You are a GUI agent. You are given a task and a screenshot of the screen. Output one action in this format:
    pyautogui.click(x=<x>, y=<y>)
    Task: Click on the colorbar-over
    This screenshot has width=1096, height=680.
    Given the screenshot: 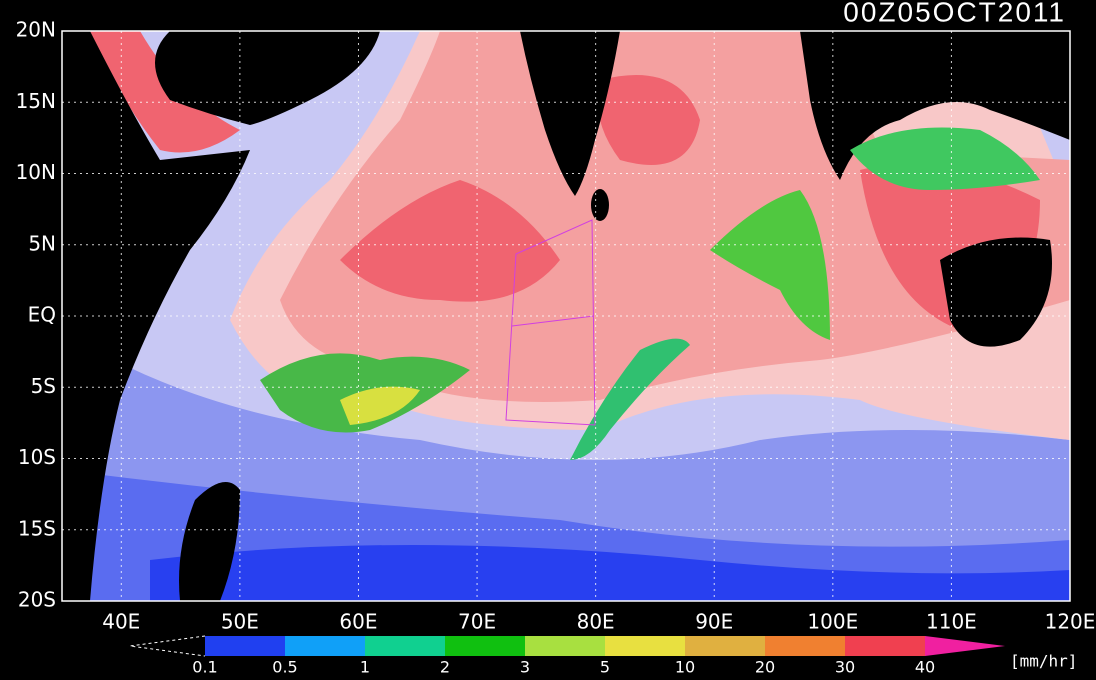 What is the action you would take?
    pyautogui.click(x=965, y=646)
    